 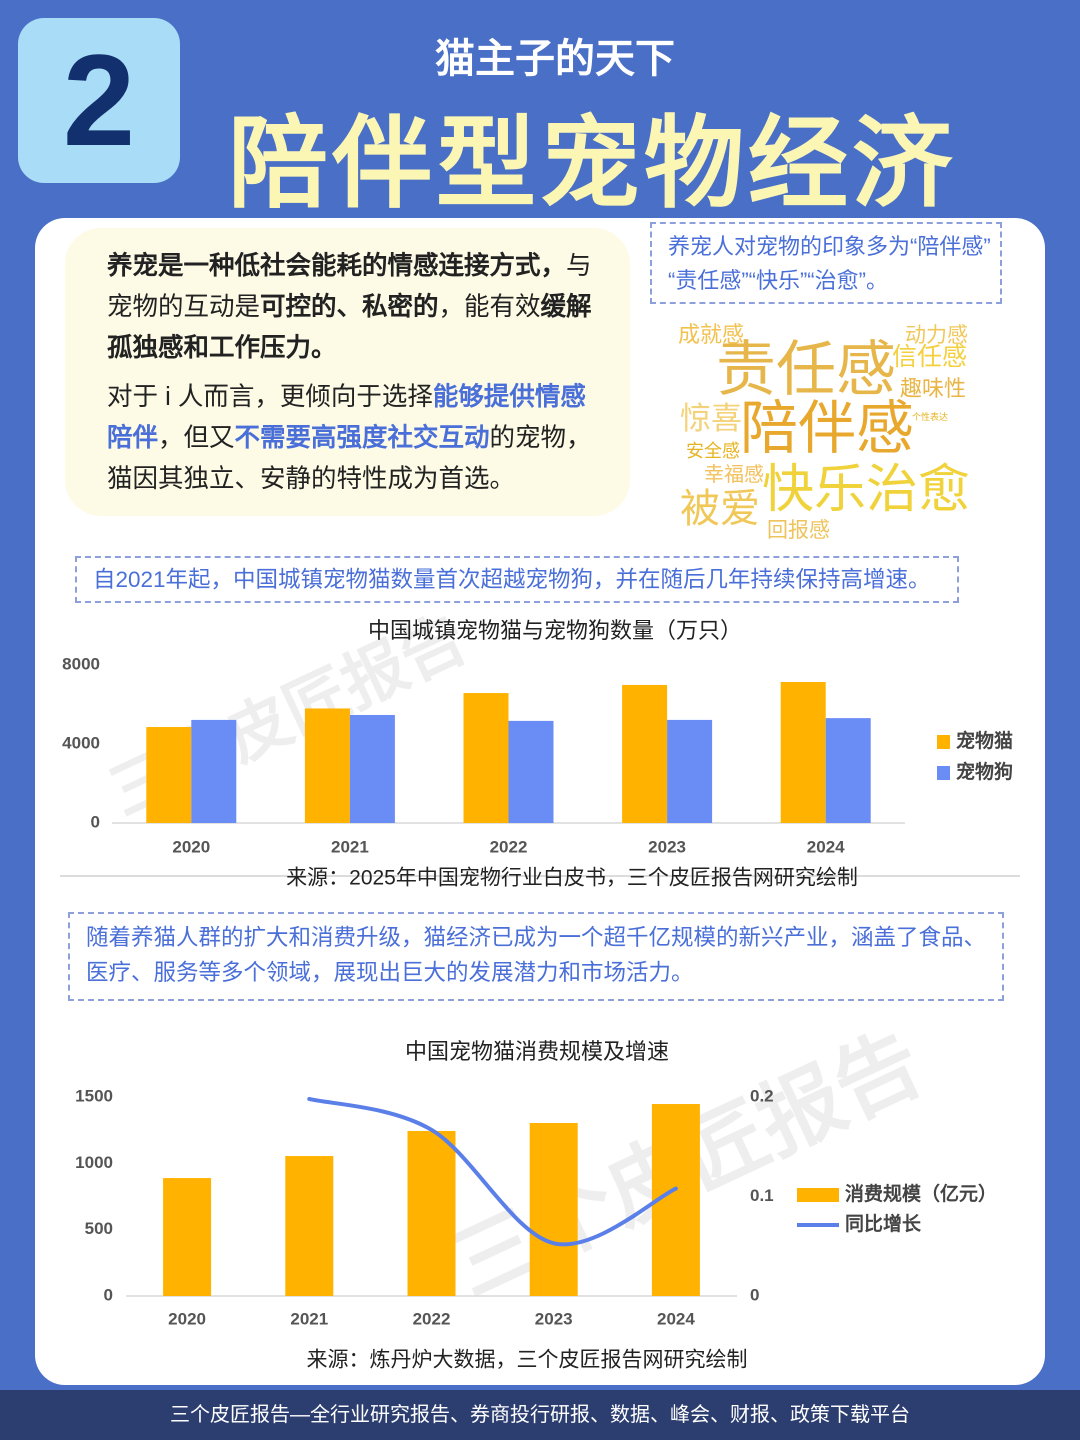 What do you see at coordinates (866, 490) in the screenshot?
I see `word: 快乐治愈` at bounding box center [866, 490].